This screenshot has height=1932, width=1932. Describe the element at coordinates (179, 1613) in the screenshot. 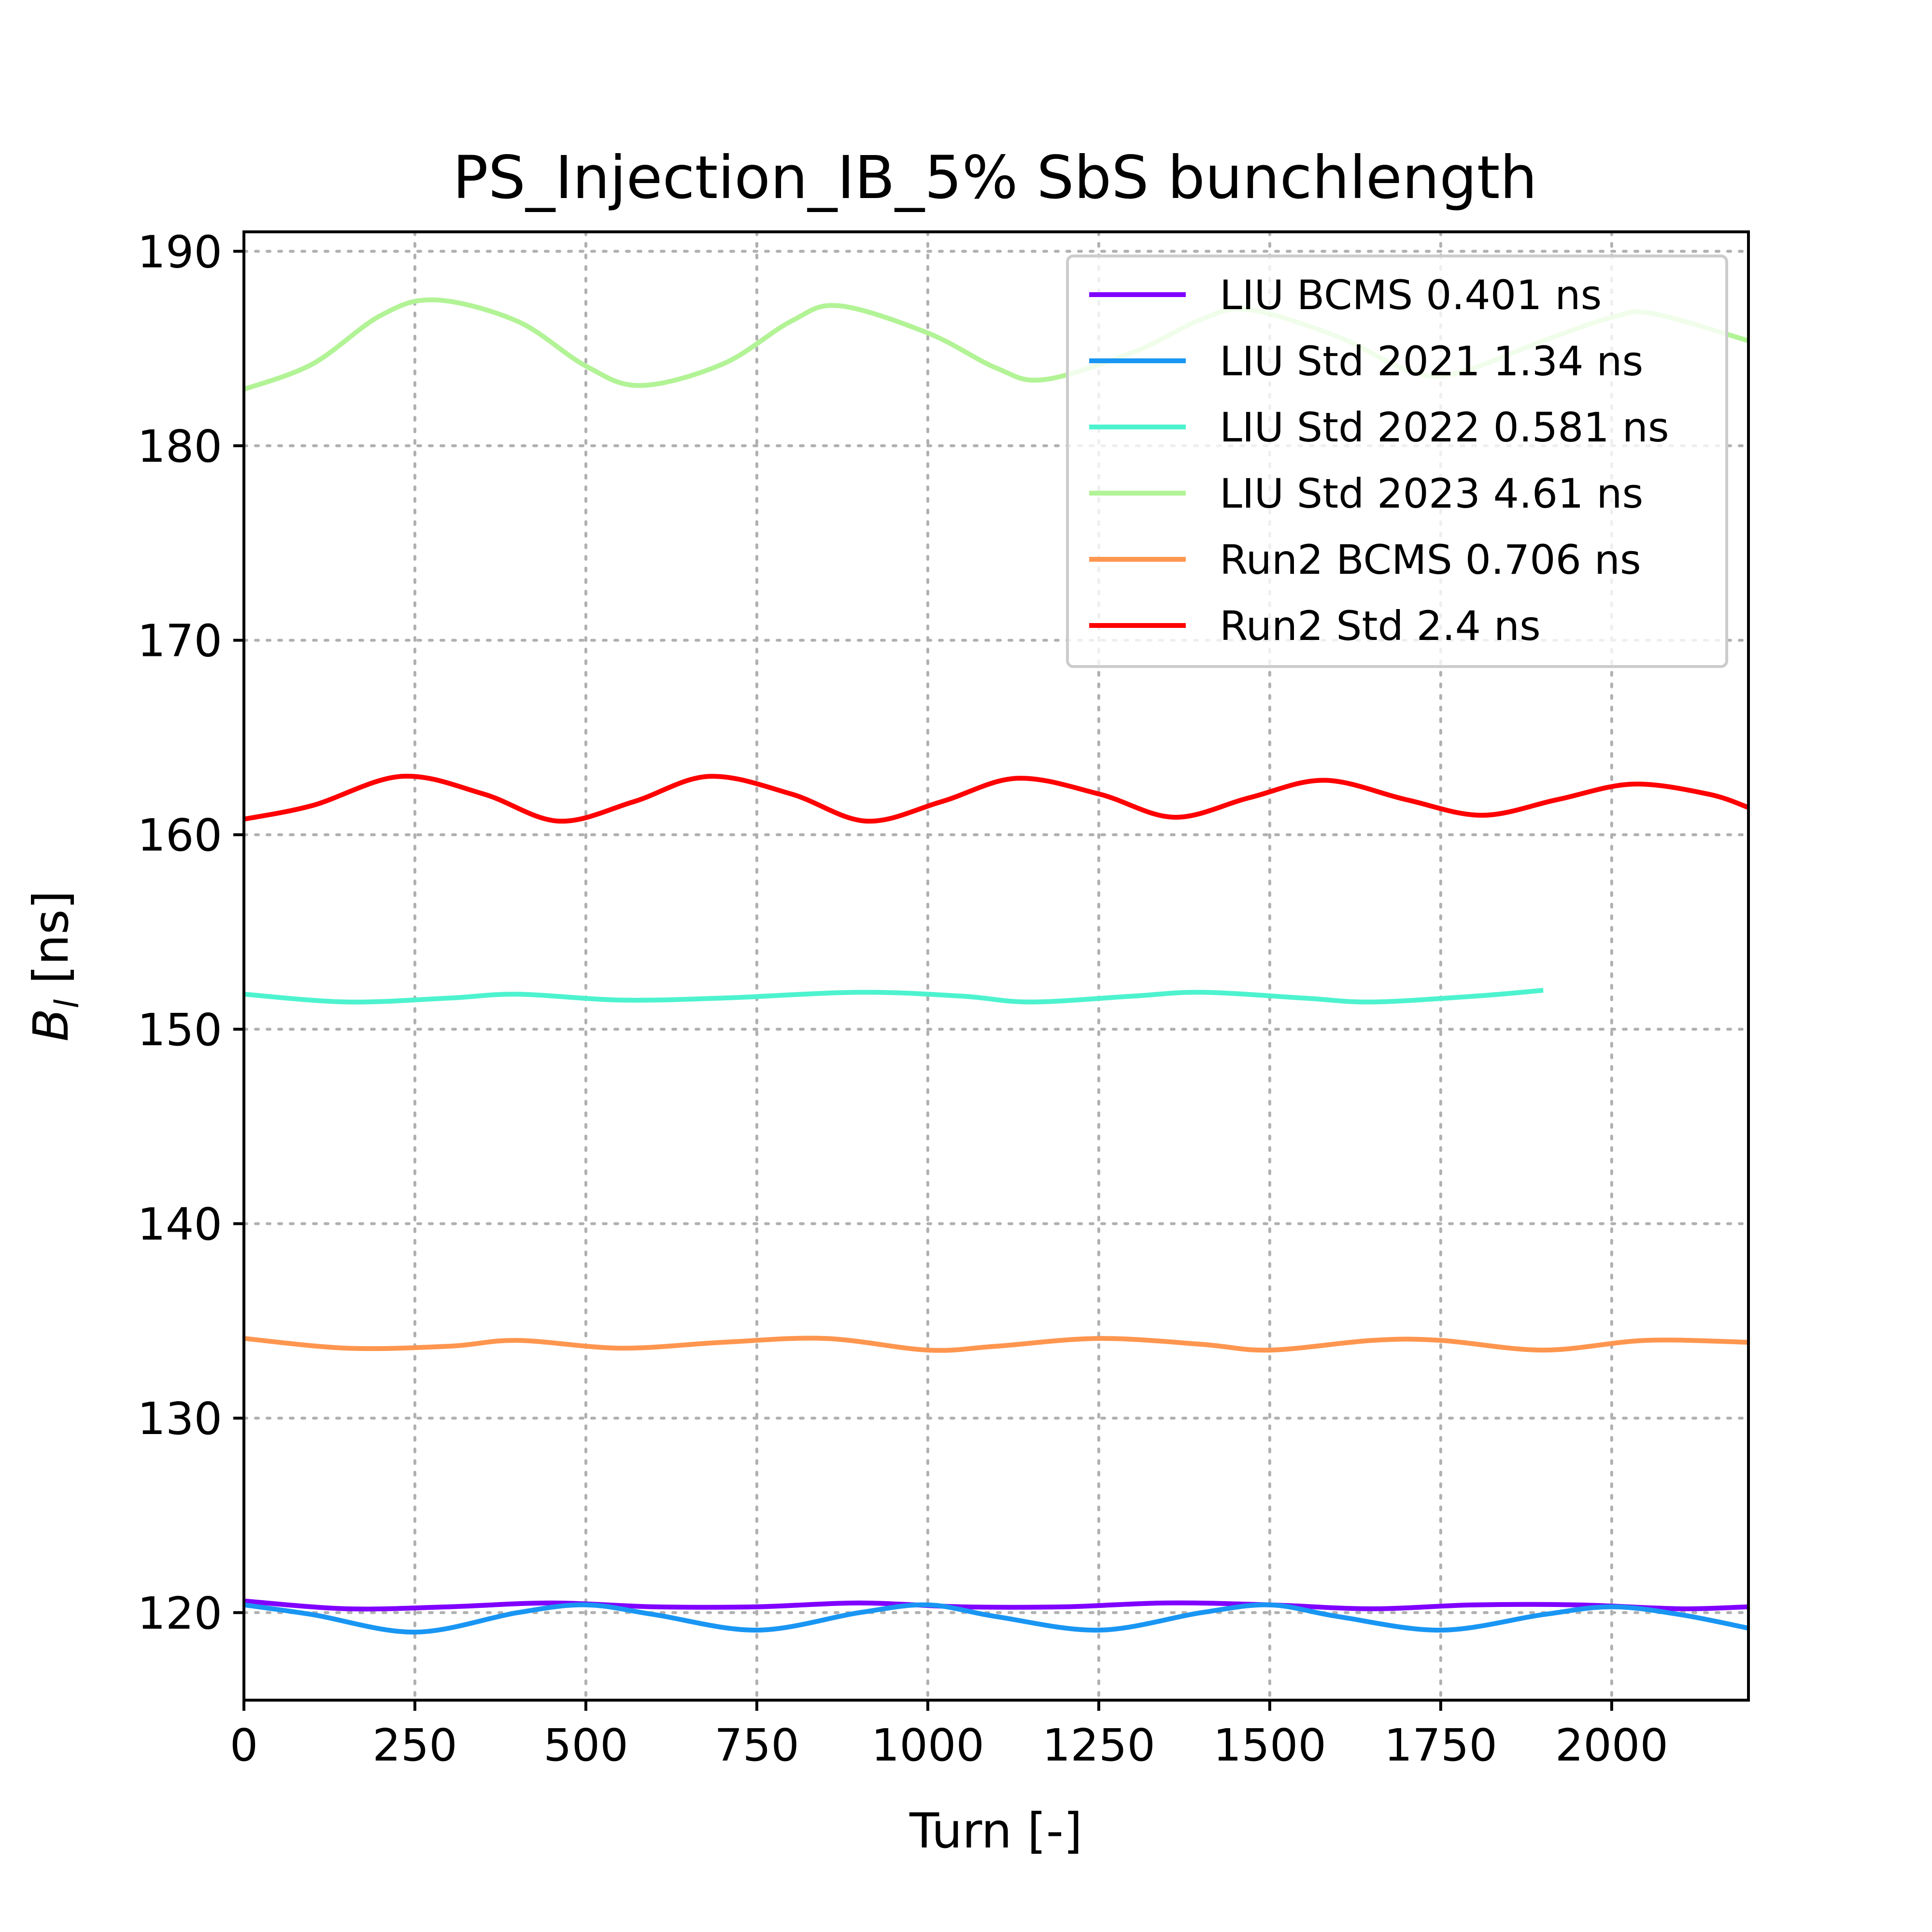

I see `y-tick-label: 120` at that location.